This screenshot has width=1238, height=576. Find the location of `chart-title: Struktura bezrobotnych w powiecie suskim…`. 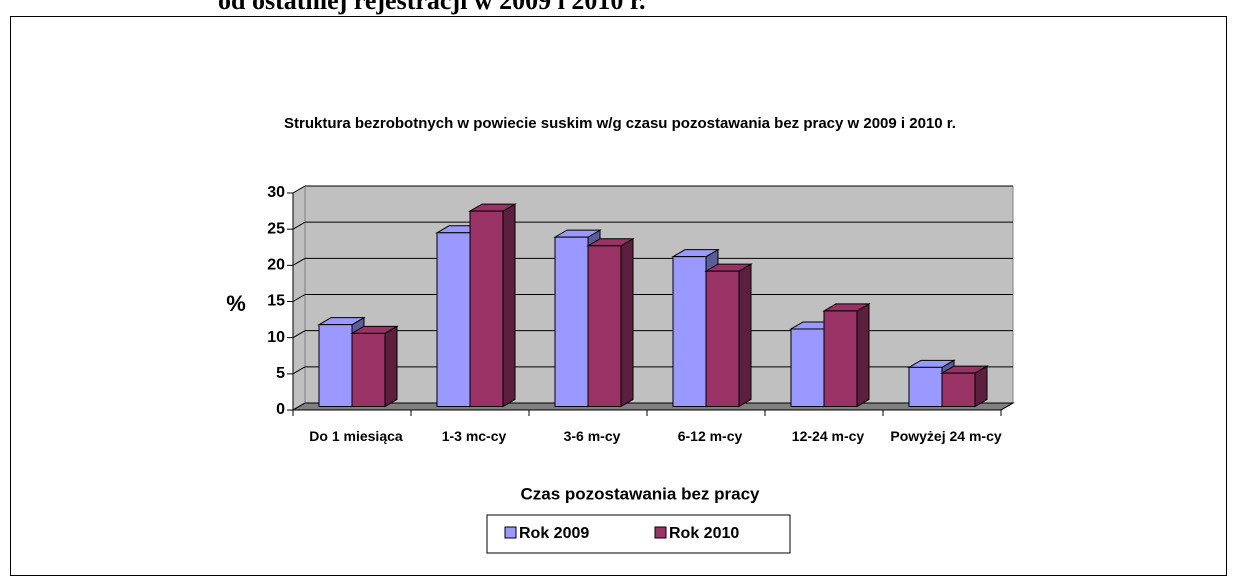

chart-title: Struktura bezrobotnych w powiecie suskim… is located at coordinates (620, 123).